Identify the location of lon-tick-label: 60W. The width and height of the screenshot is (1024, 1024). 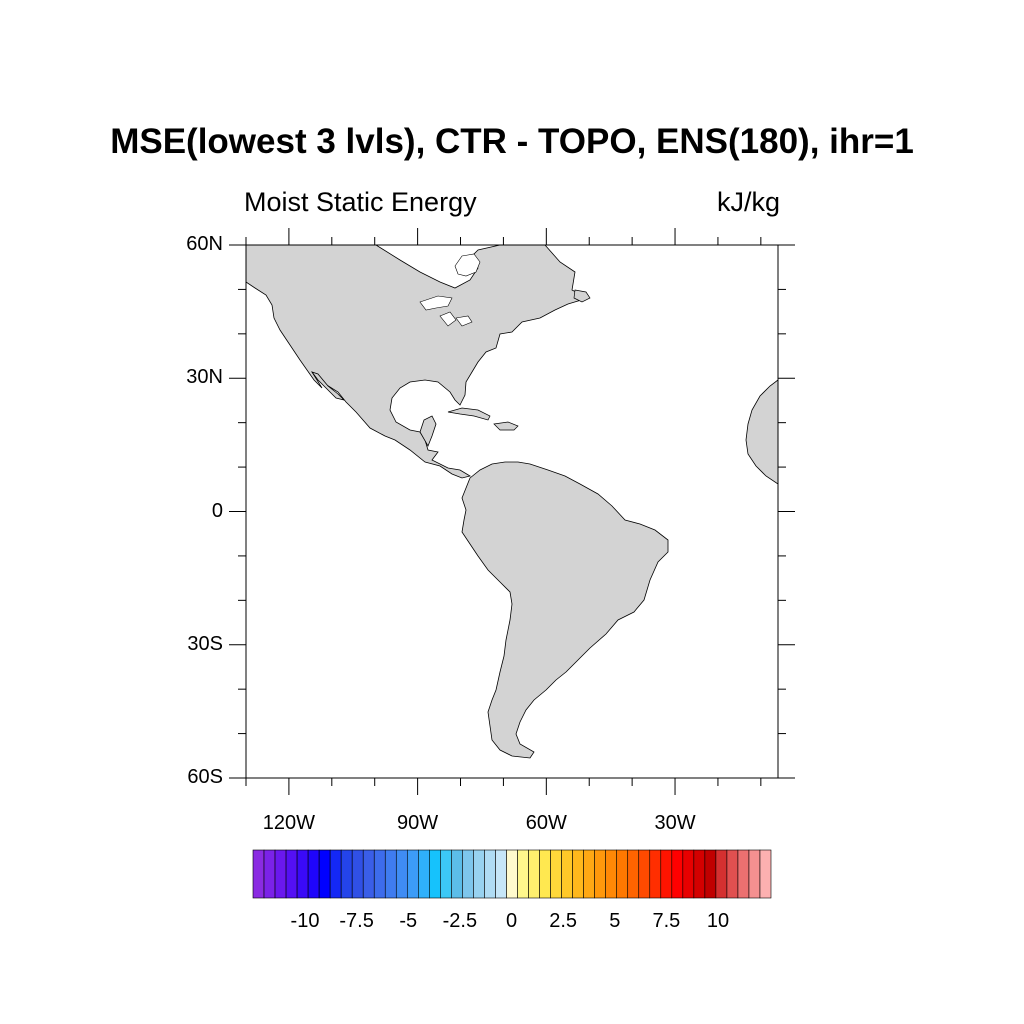
(546, 823).